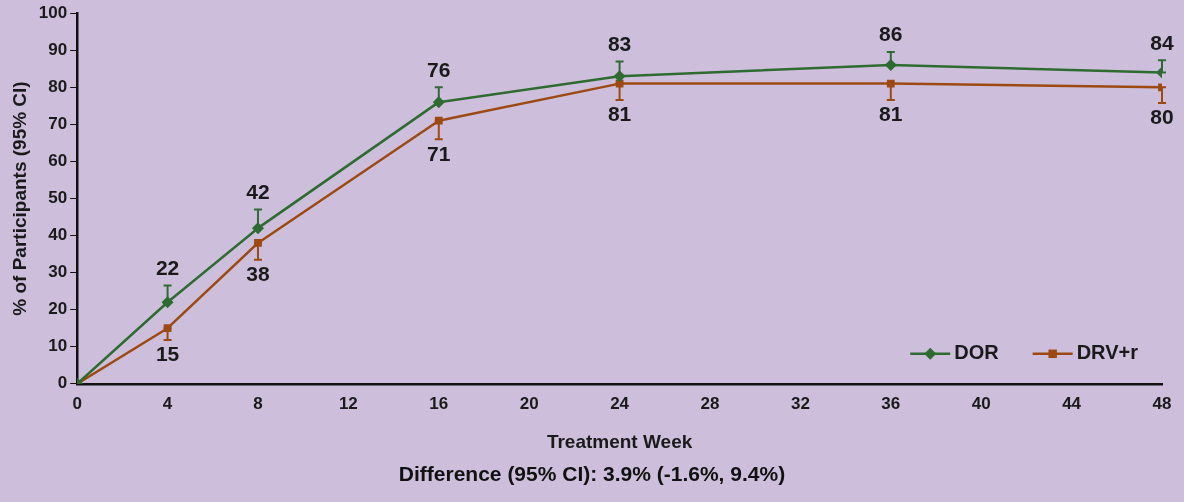 This screenshot has width=1184, height=502. Describe the element at coordinates (620, 403) in the screenshot. I see `x-tick-label: 24` at that location.